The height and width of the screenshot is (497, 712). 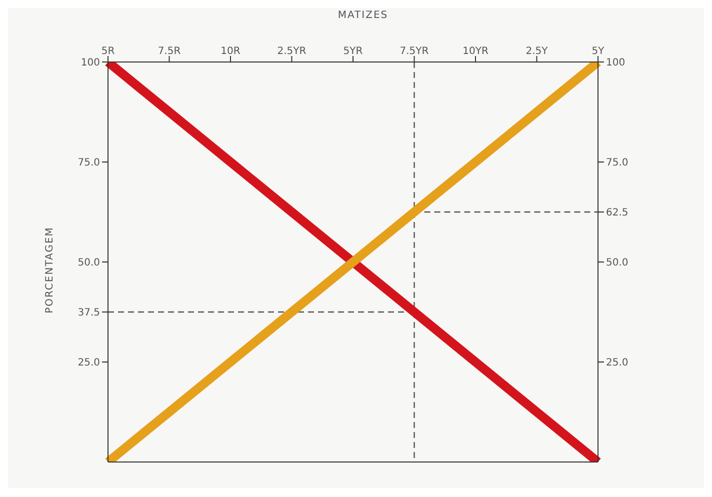 What do you see at coordinates (230, 51) in the screenshot?
I see `x-tick-label: 10R` at bounding box center [230, 51].